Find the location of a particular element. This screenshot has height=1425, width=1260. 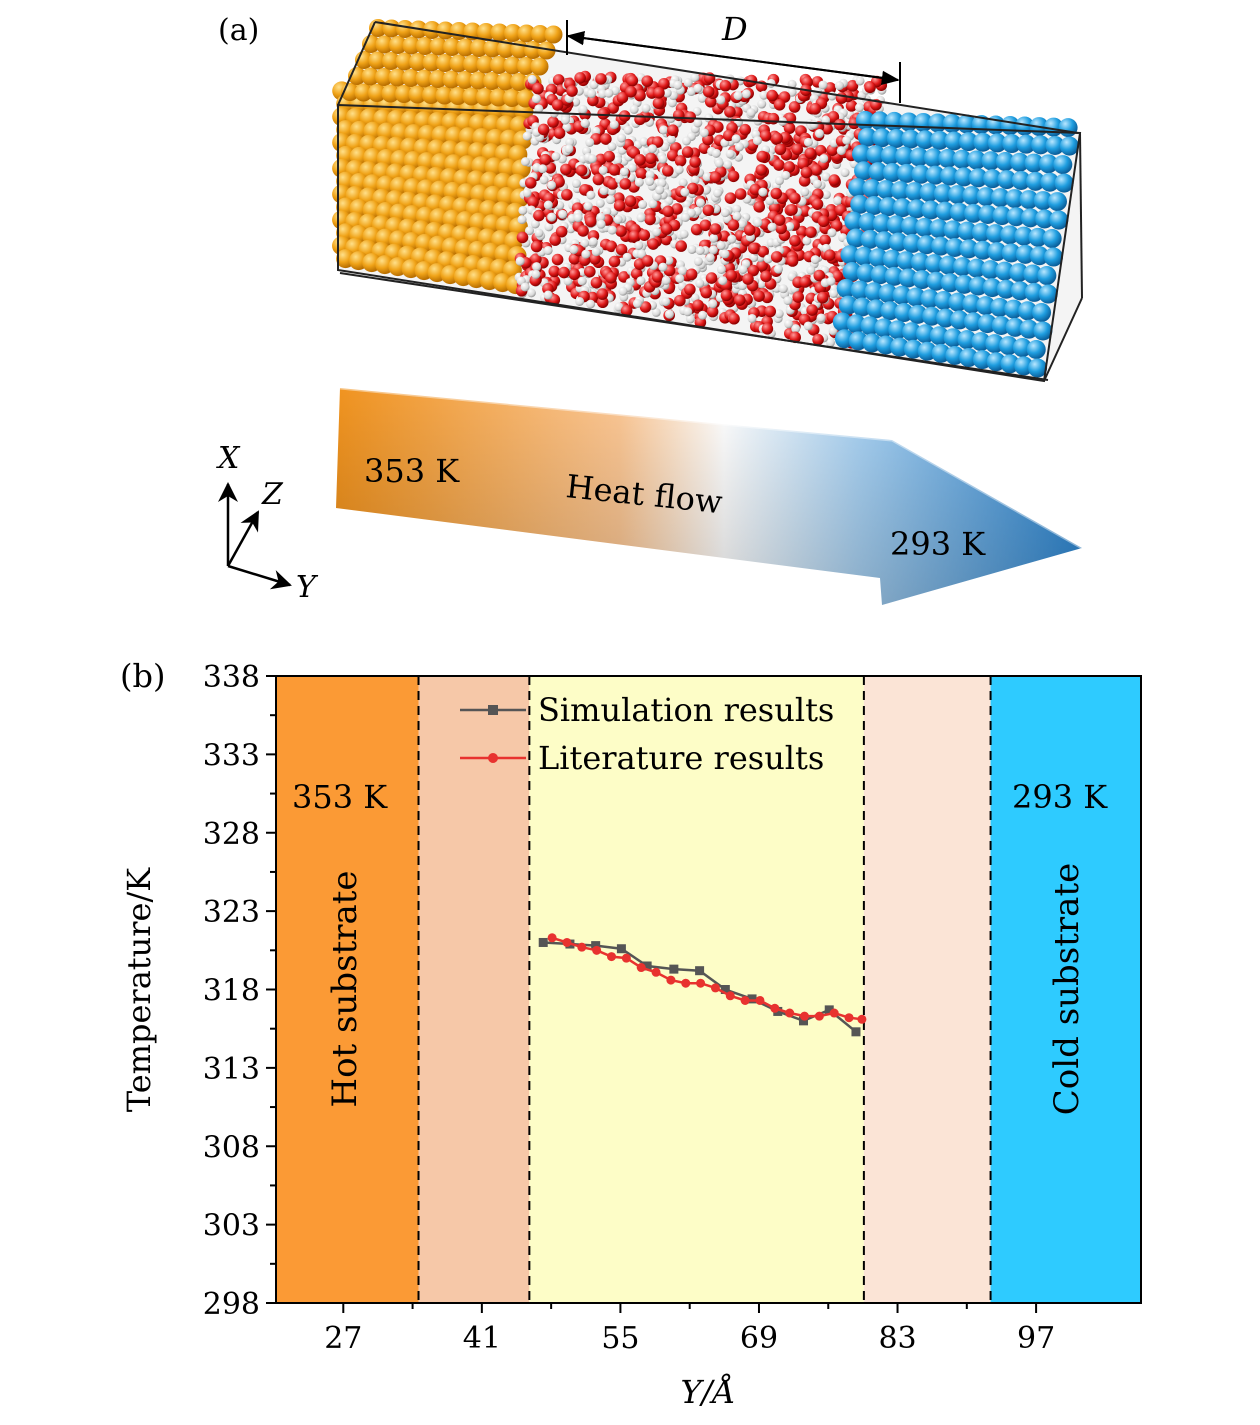

legend-literature: Literature results is located at coordinates (681, 758).